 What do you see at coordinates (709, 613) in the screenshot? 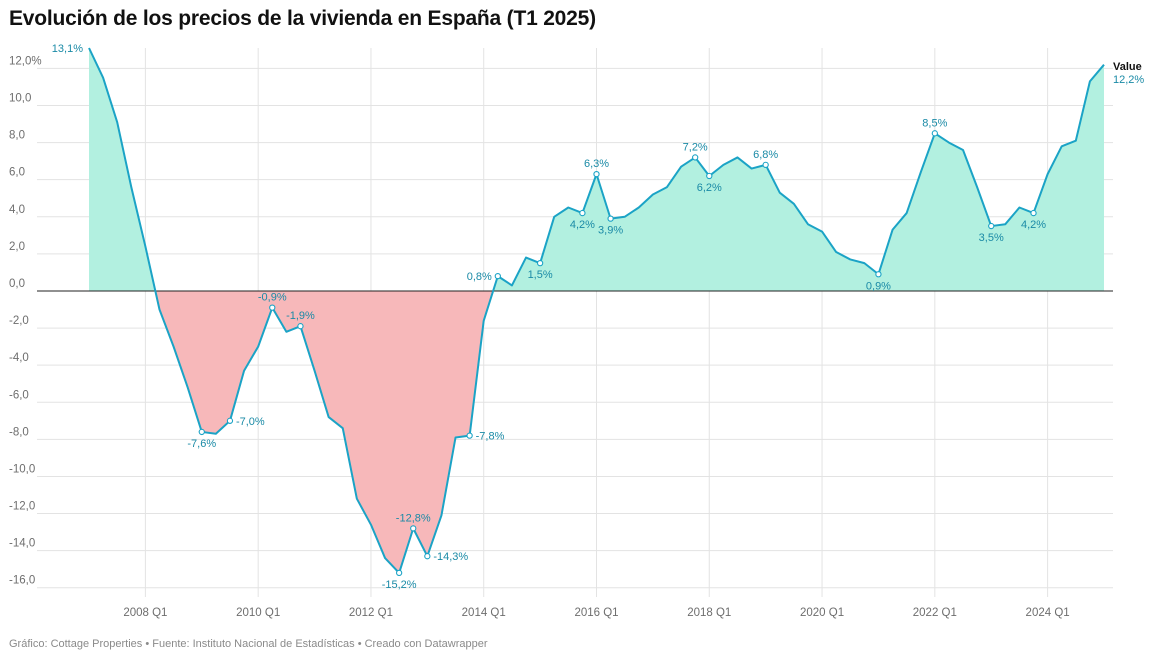
I see `x-tick-label: 2018 Q1` at bounding box center [709, 613].